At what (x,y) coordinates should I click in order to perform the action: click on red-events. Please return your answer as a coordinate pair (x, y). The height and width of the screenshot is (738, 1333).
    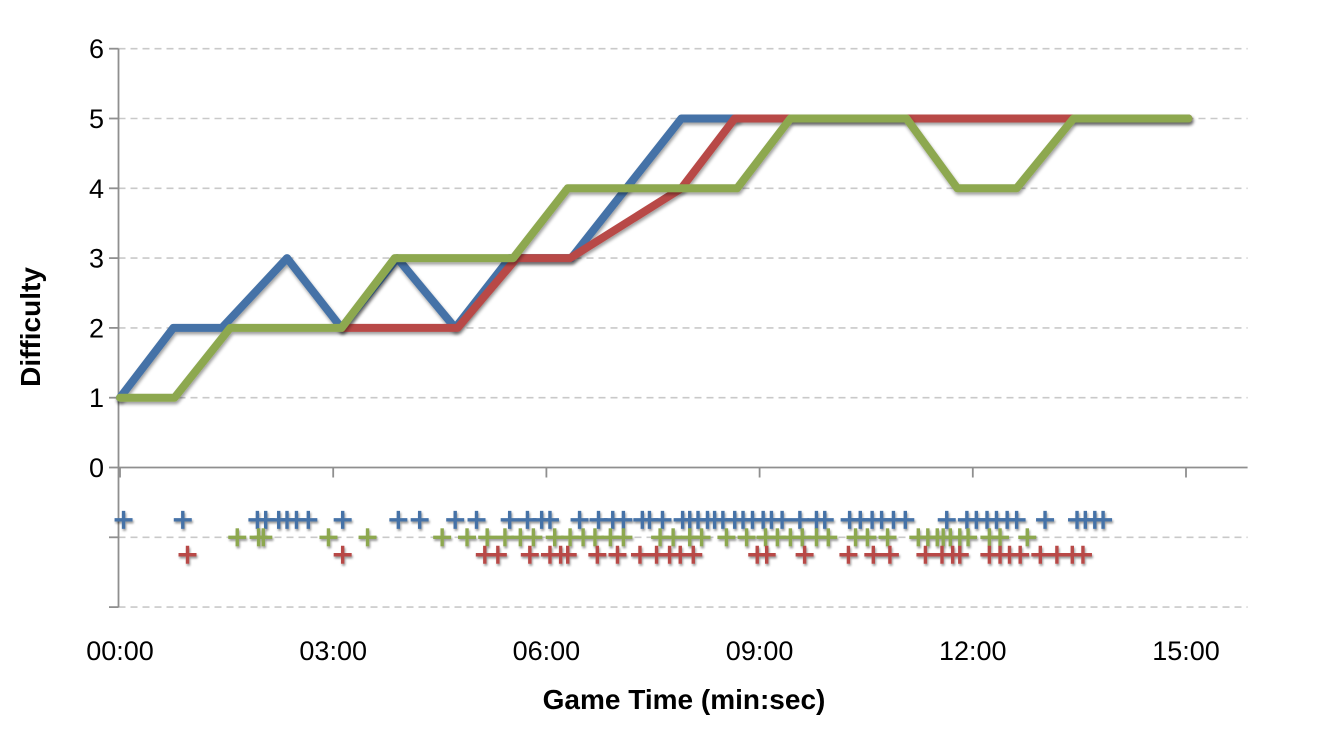
    Looking at the image, I should click on (635, 554).